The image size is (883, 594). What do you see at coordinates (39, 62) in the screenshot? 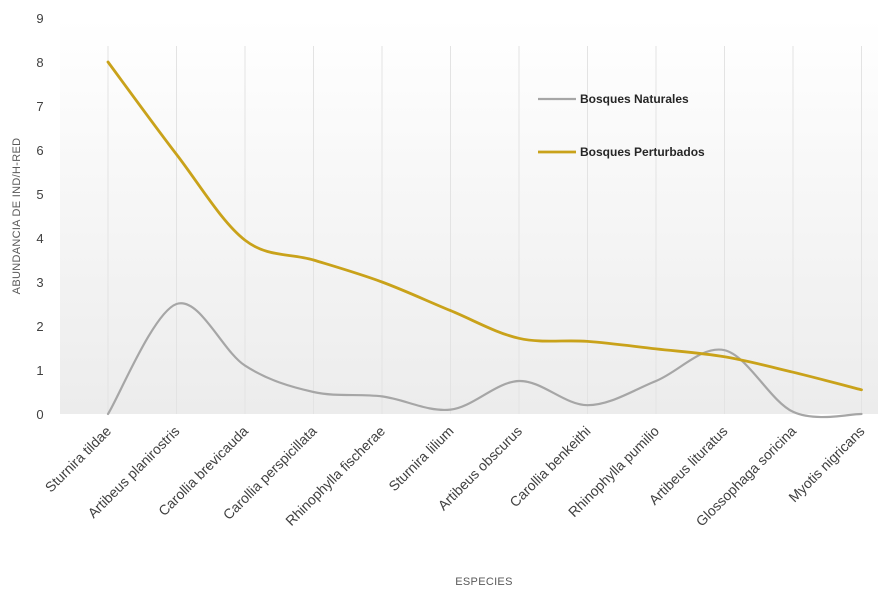
I see `y-tick-label: 8` at bounding box center [39, 62].